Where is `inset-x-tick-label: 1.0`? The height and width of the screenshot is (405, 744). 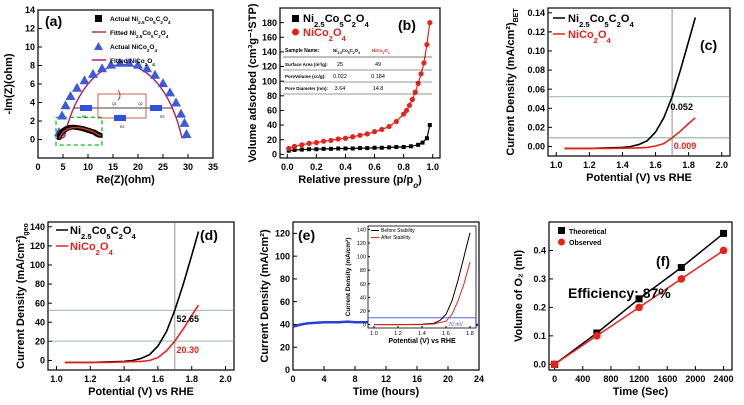
inset-x-tick-label: 1.0 is located at coordinates (374, 334).